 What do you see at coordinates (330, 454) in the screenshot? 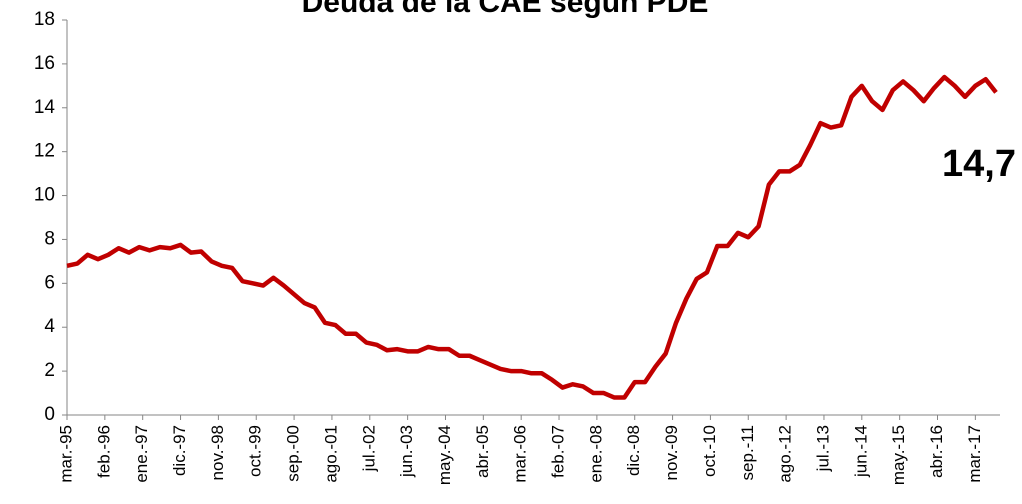
I see `x-tick-label: ago.-01` at bounding box center [330, 454].